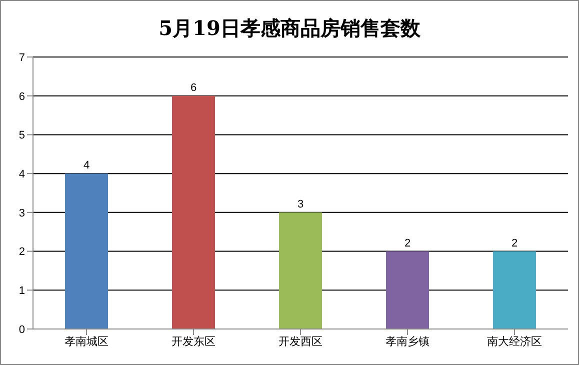  What do you see at coordinates (194, 341) in the screenshot?
I see `x-tick-label: 开发东区` at bounding box center [194, 341].